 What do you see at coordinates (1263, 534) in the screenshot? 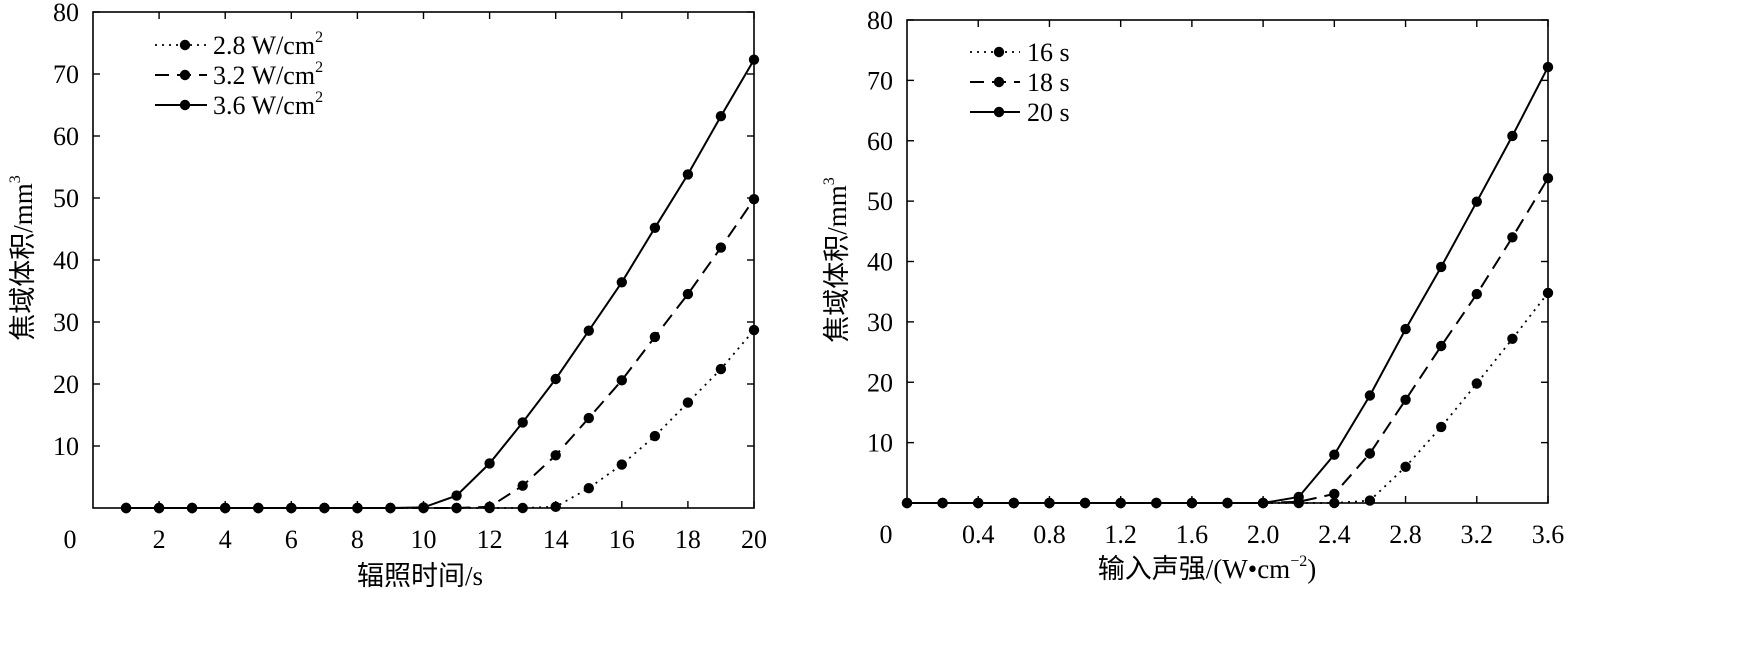
I see `x-tick-label: 2.0` at bounding box center [1263, 534].